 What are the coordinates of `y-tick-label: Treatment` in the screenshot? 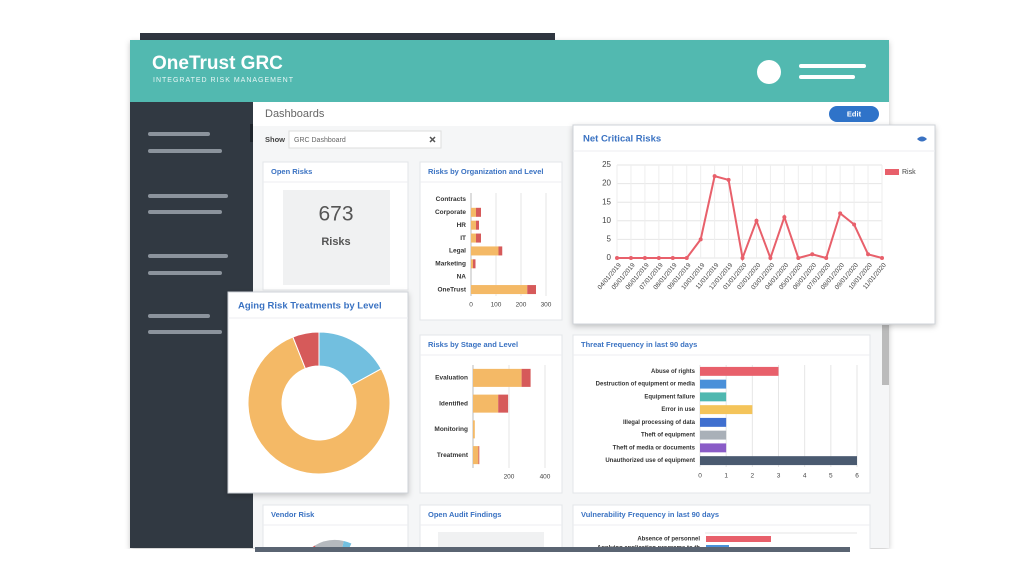 It's located at (453, 455).